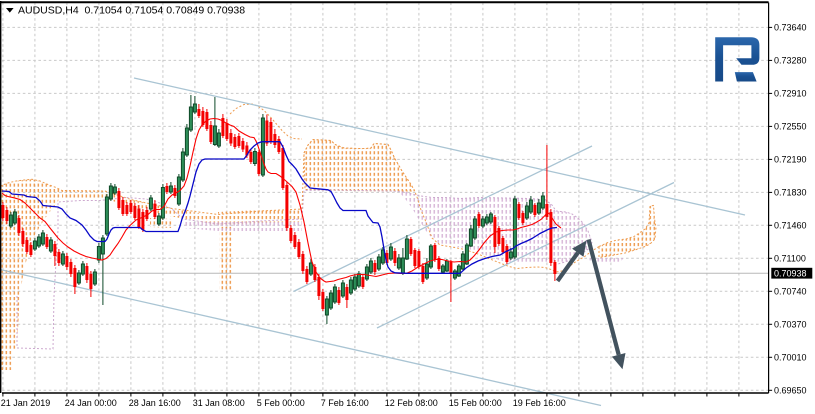  What do you see at coordinates (26, 403) in the screenshot?
I see `svg-text: 21 Jan 2019` at bounding box center [26, 403].